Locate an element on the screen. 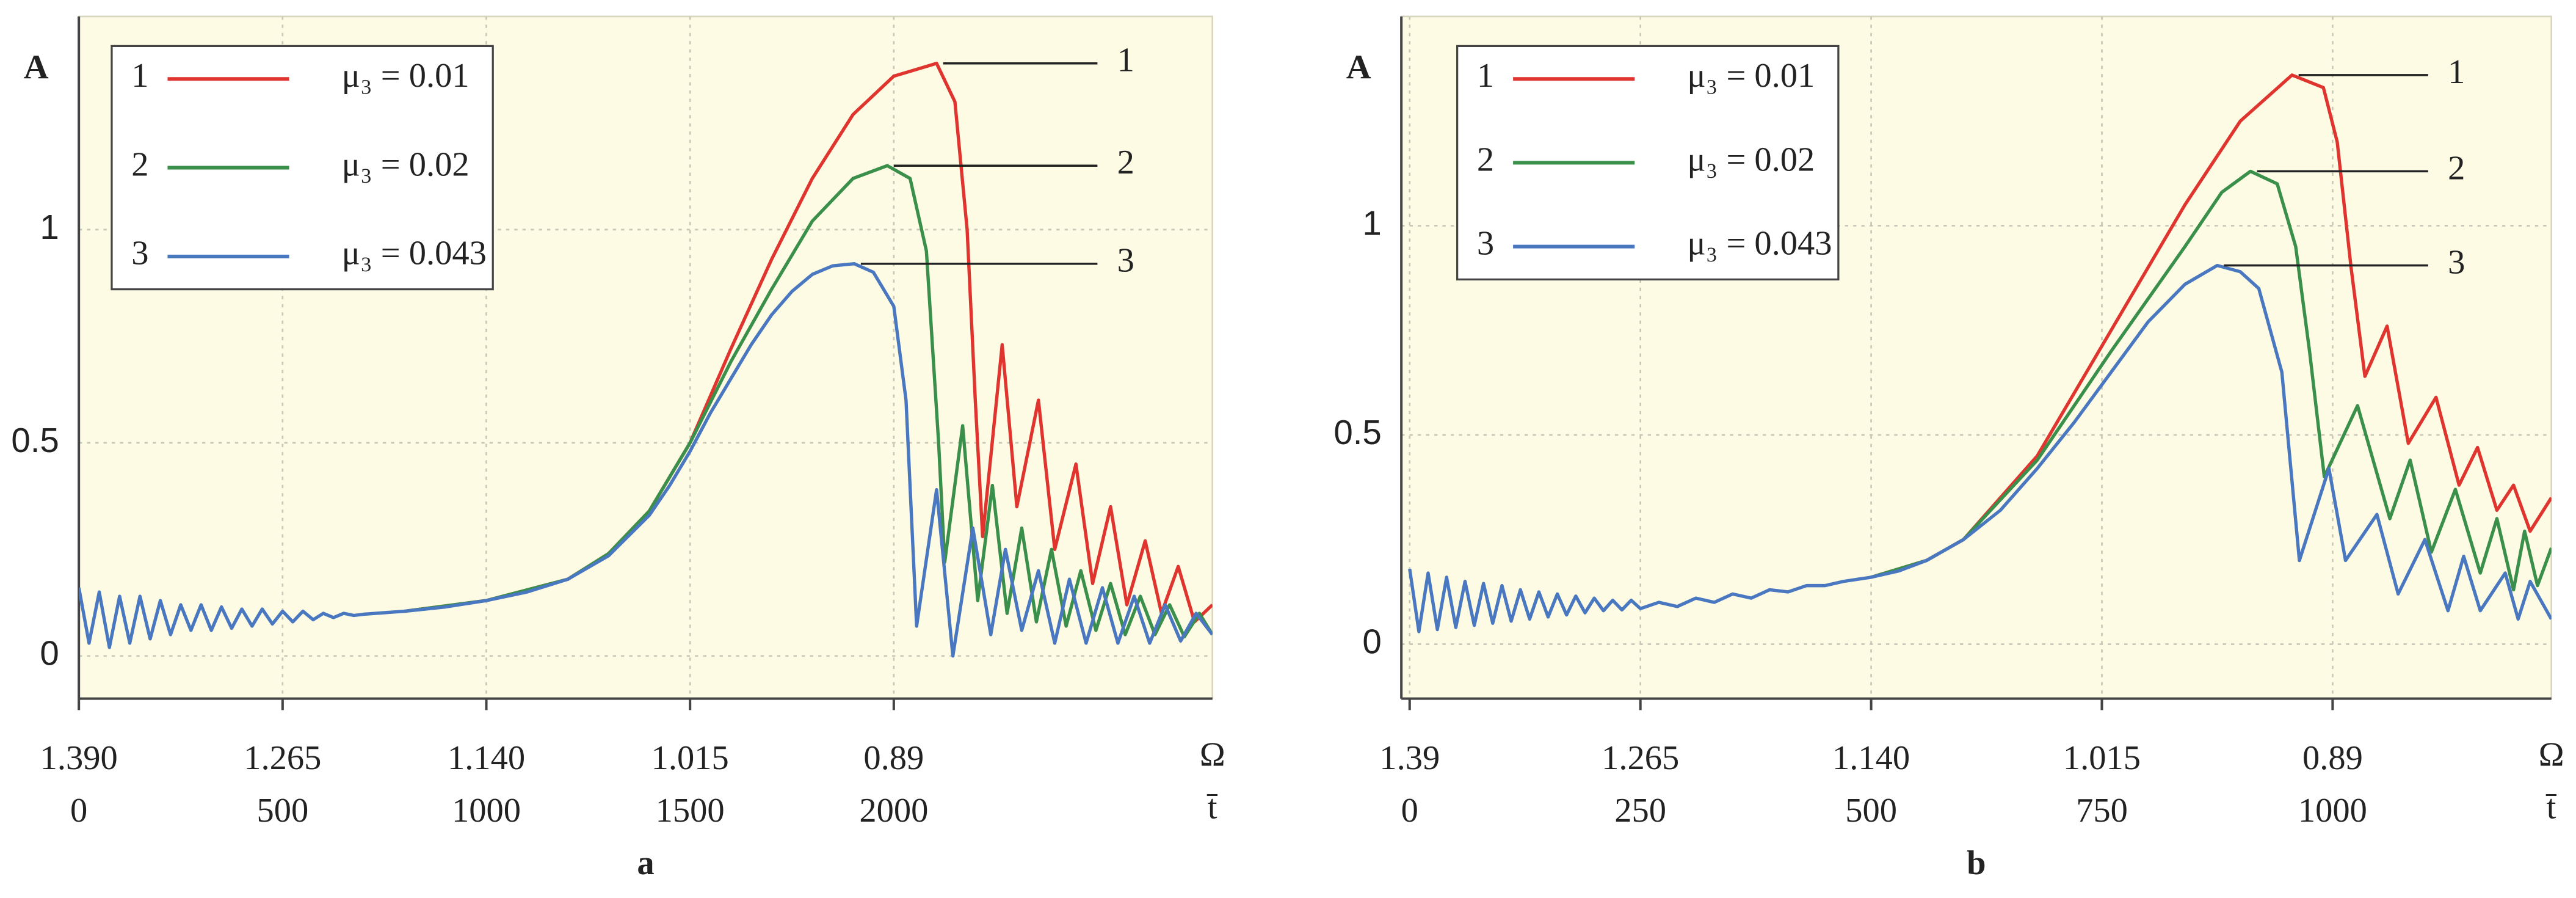 The image size is (2576, 898). x-tick-label: 250 is located at coordinates (1640, 811).